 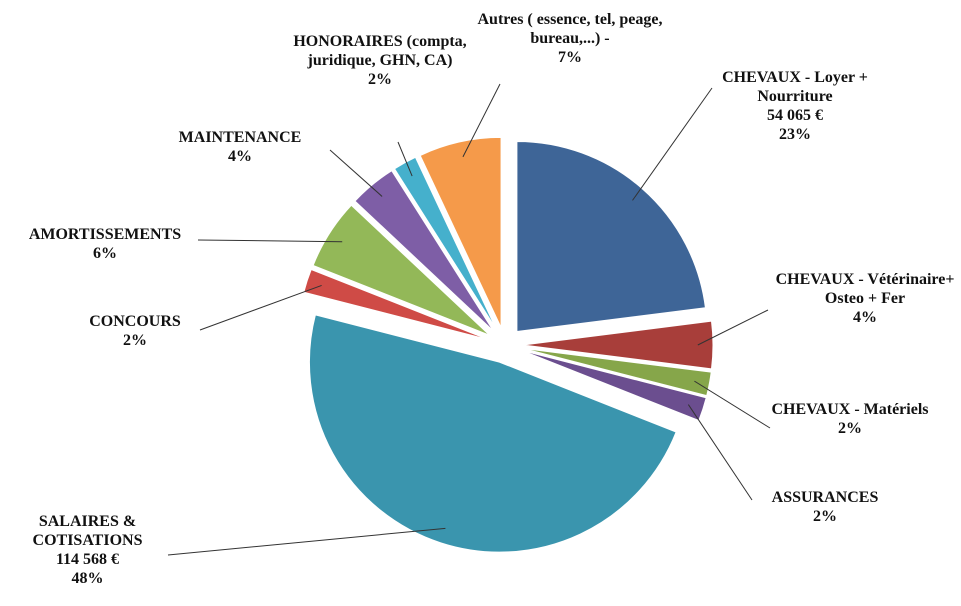 I want to click on category-label: ASSURANCES, so click(x=825, y=497).